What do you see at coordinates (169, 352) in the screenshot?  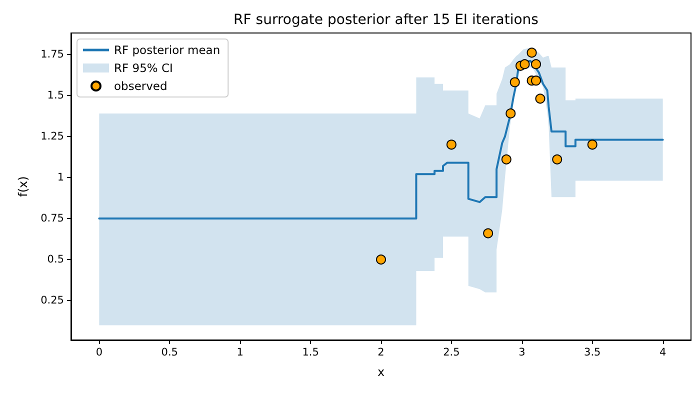 I see `x-tick-label: 0.5` at bounding box center [169, 352].